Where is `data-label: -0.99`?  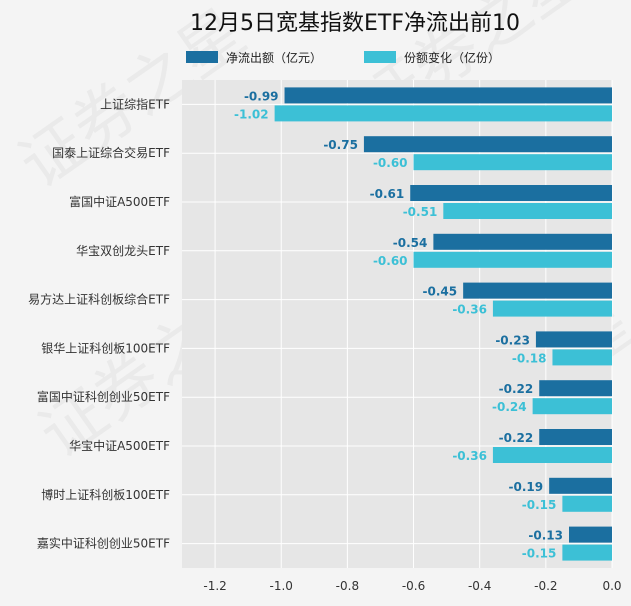
data-label: -0.99 is located at coordinates (261, 96).